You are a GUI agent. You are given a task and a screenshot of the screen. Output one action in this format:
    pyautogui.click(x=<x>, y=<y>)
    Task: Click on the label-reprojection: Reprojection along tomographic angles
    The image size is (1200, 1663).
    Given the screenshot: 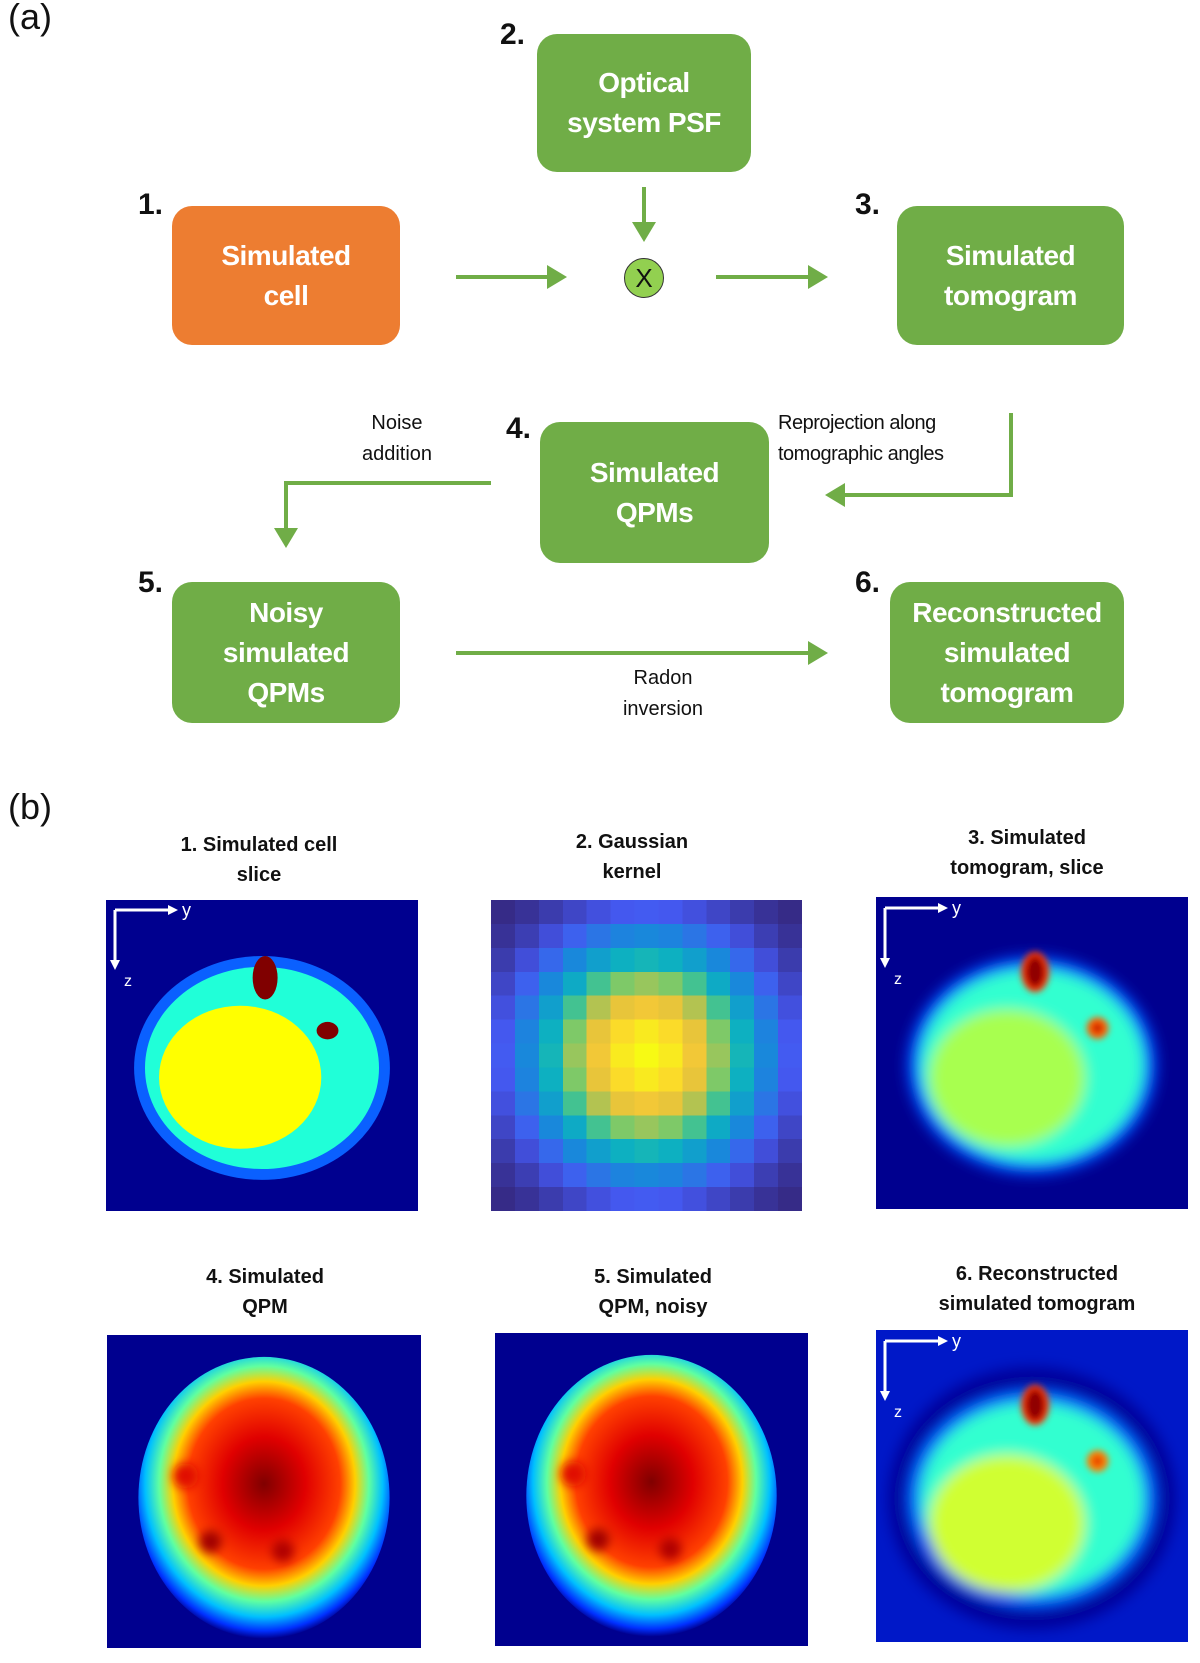 What is the action you would take?
    pyautogui.click(x=861, y=438)
    